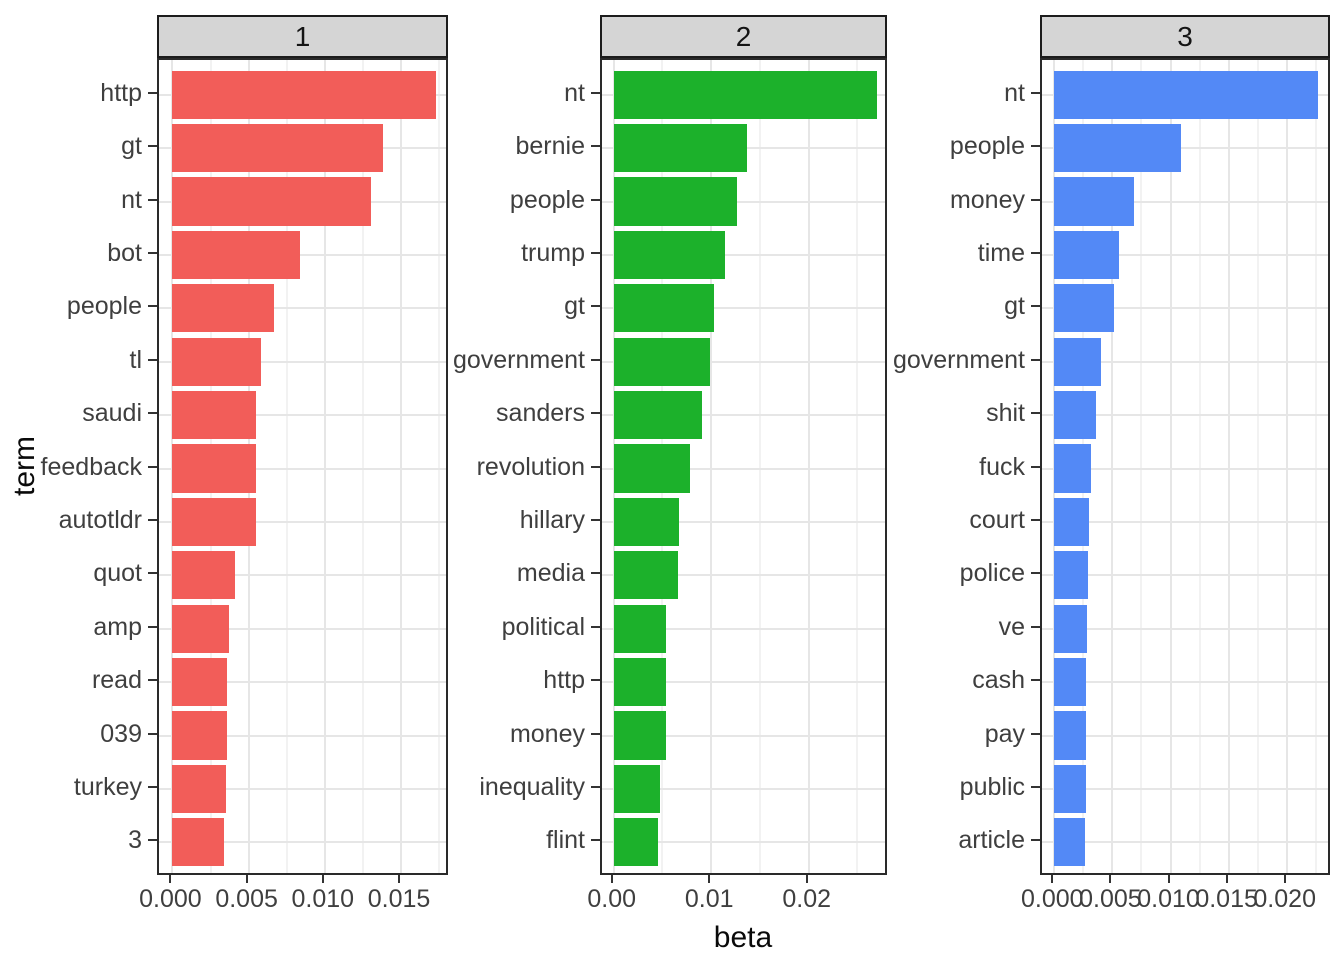 The width and height of the screenshot is (1344, 960). Describe the element at coordinates (807, 899) in the screenshot. I see `x-tick-label: 0.02` at that location.